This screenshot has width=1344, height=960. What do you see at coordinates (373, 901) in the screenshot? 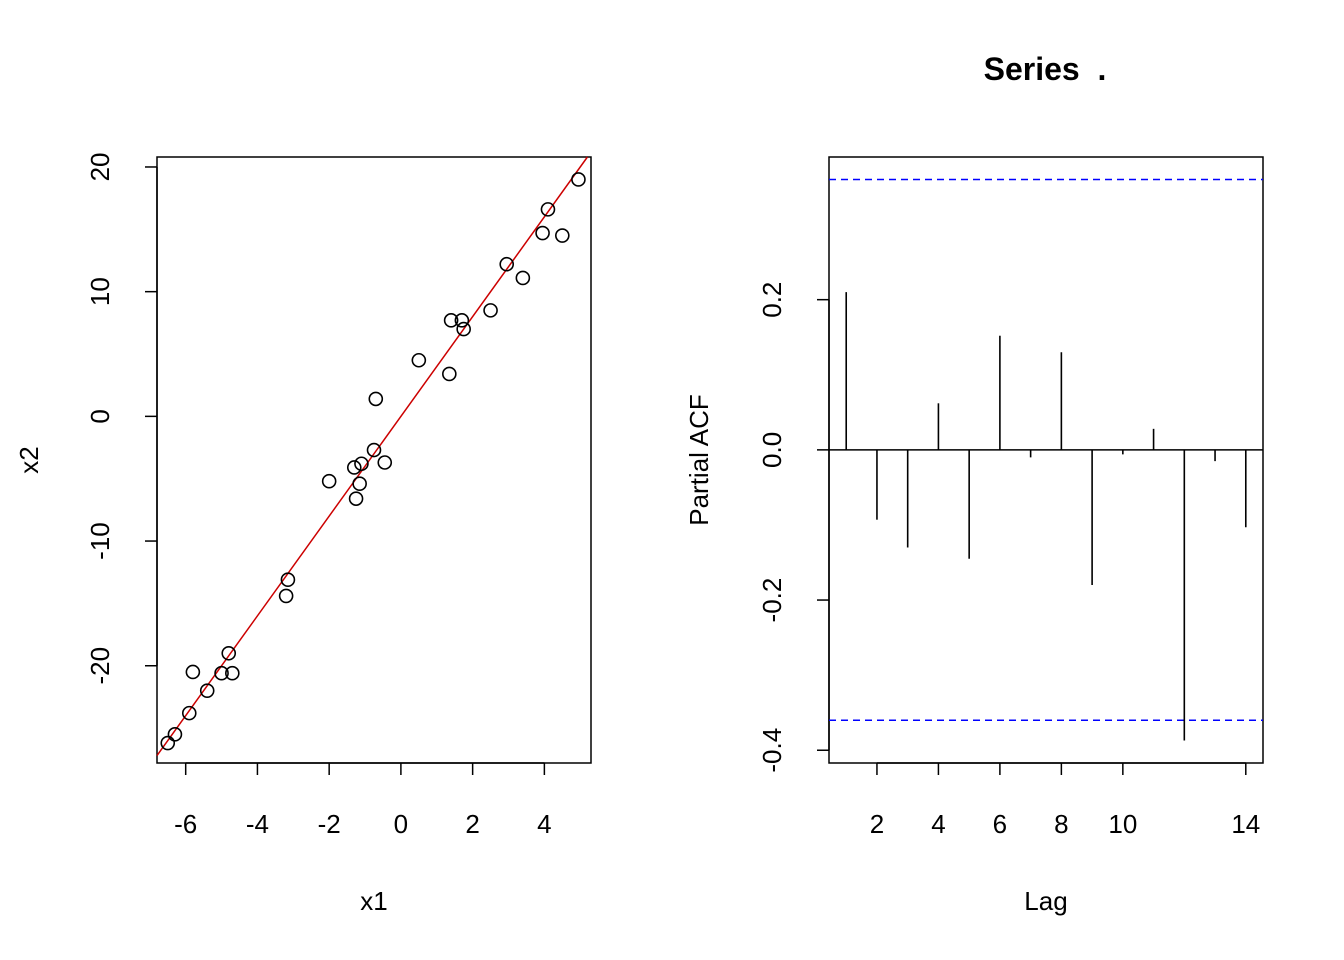
I see `scatter-x-axis-title: x1` at bounding box center [373, 901].